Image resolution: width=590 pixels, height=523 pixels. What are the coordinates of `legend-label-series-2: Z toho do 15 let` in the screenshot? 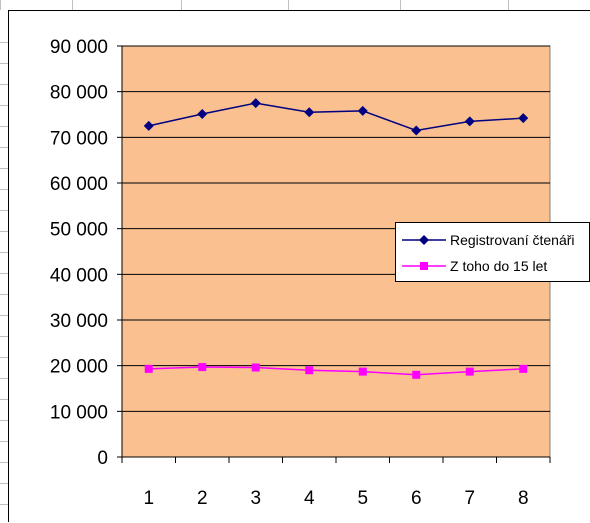 It's located at (499, 266).